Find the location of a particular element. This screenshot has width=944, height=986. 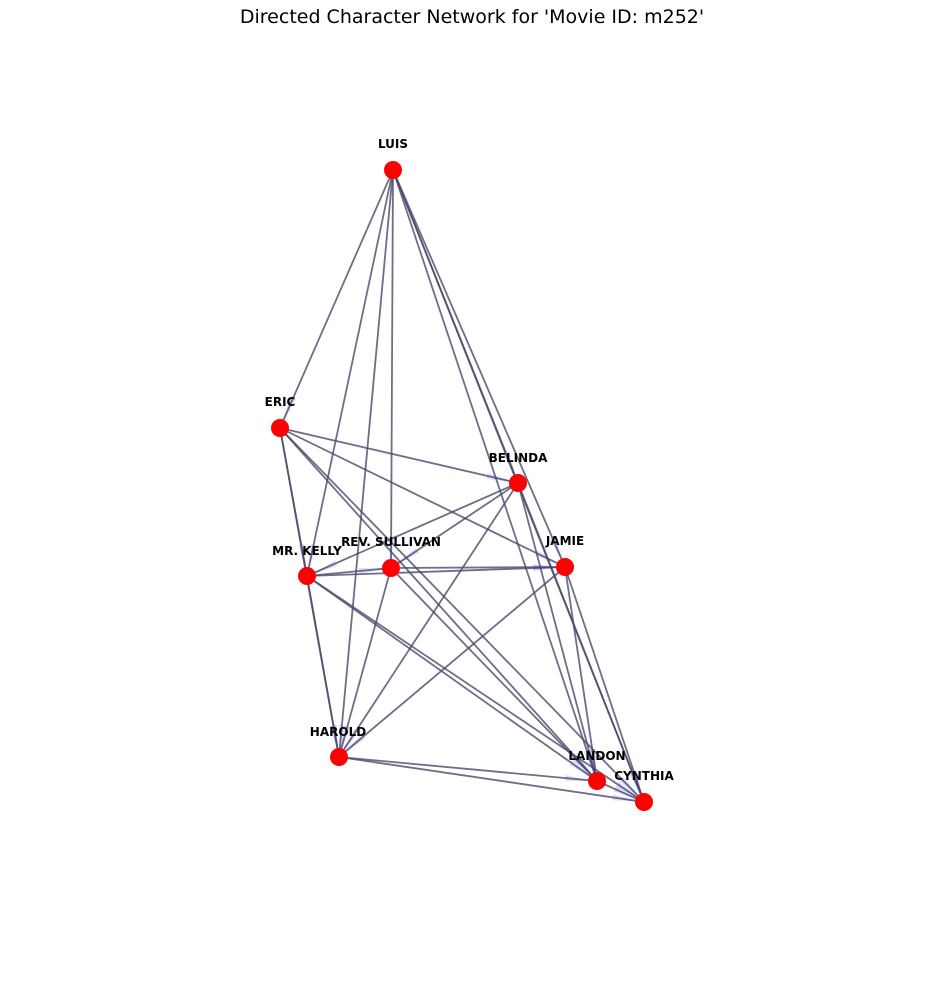

node-landon is located at coordinates (597, 781).